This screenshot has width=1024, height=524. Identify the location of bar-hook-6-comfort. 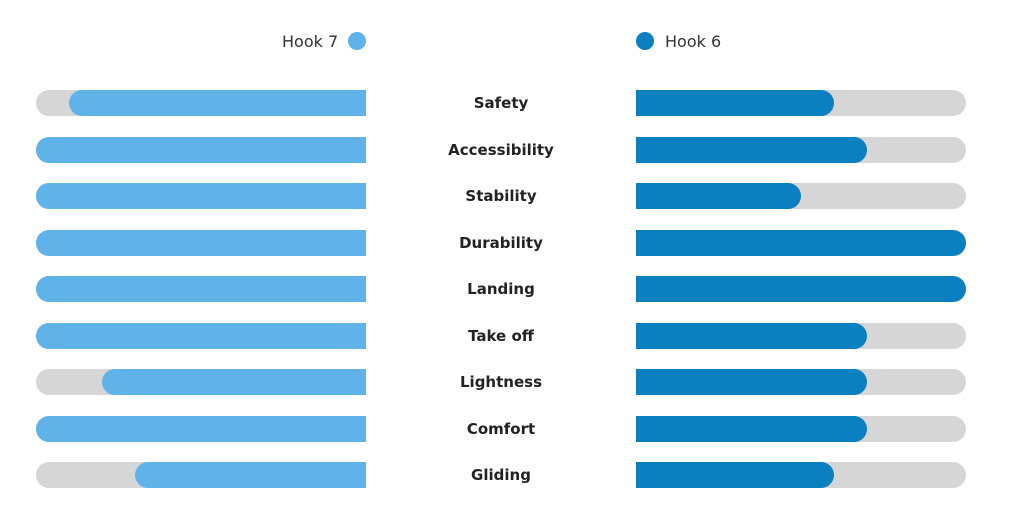
(751, 429).